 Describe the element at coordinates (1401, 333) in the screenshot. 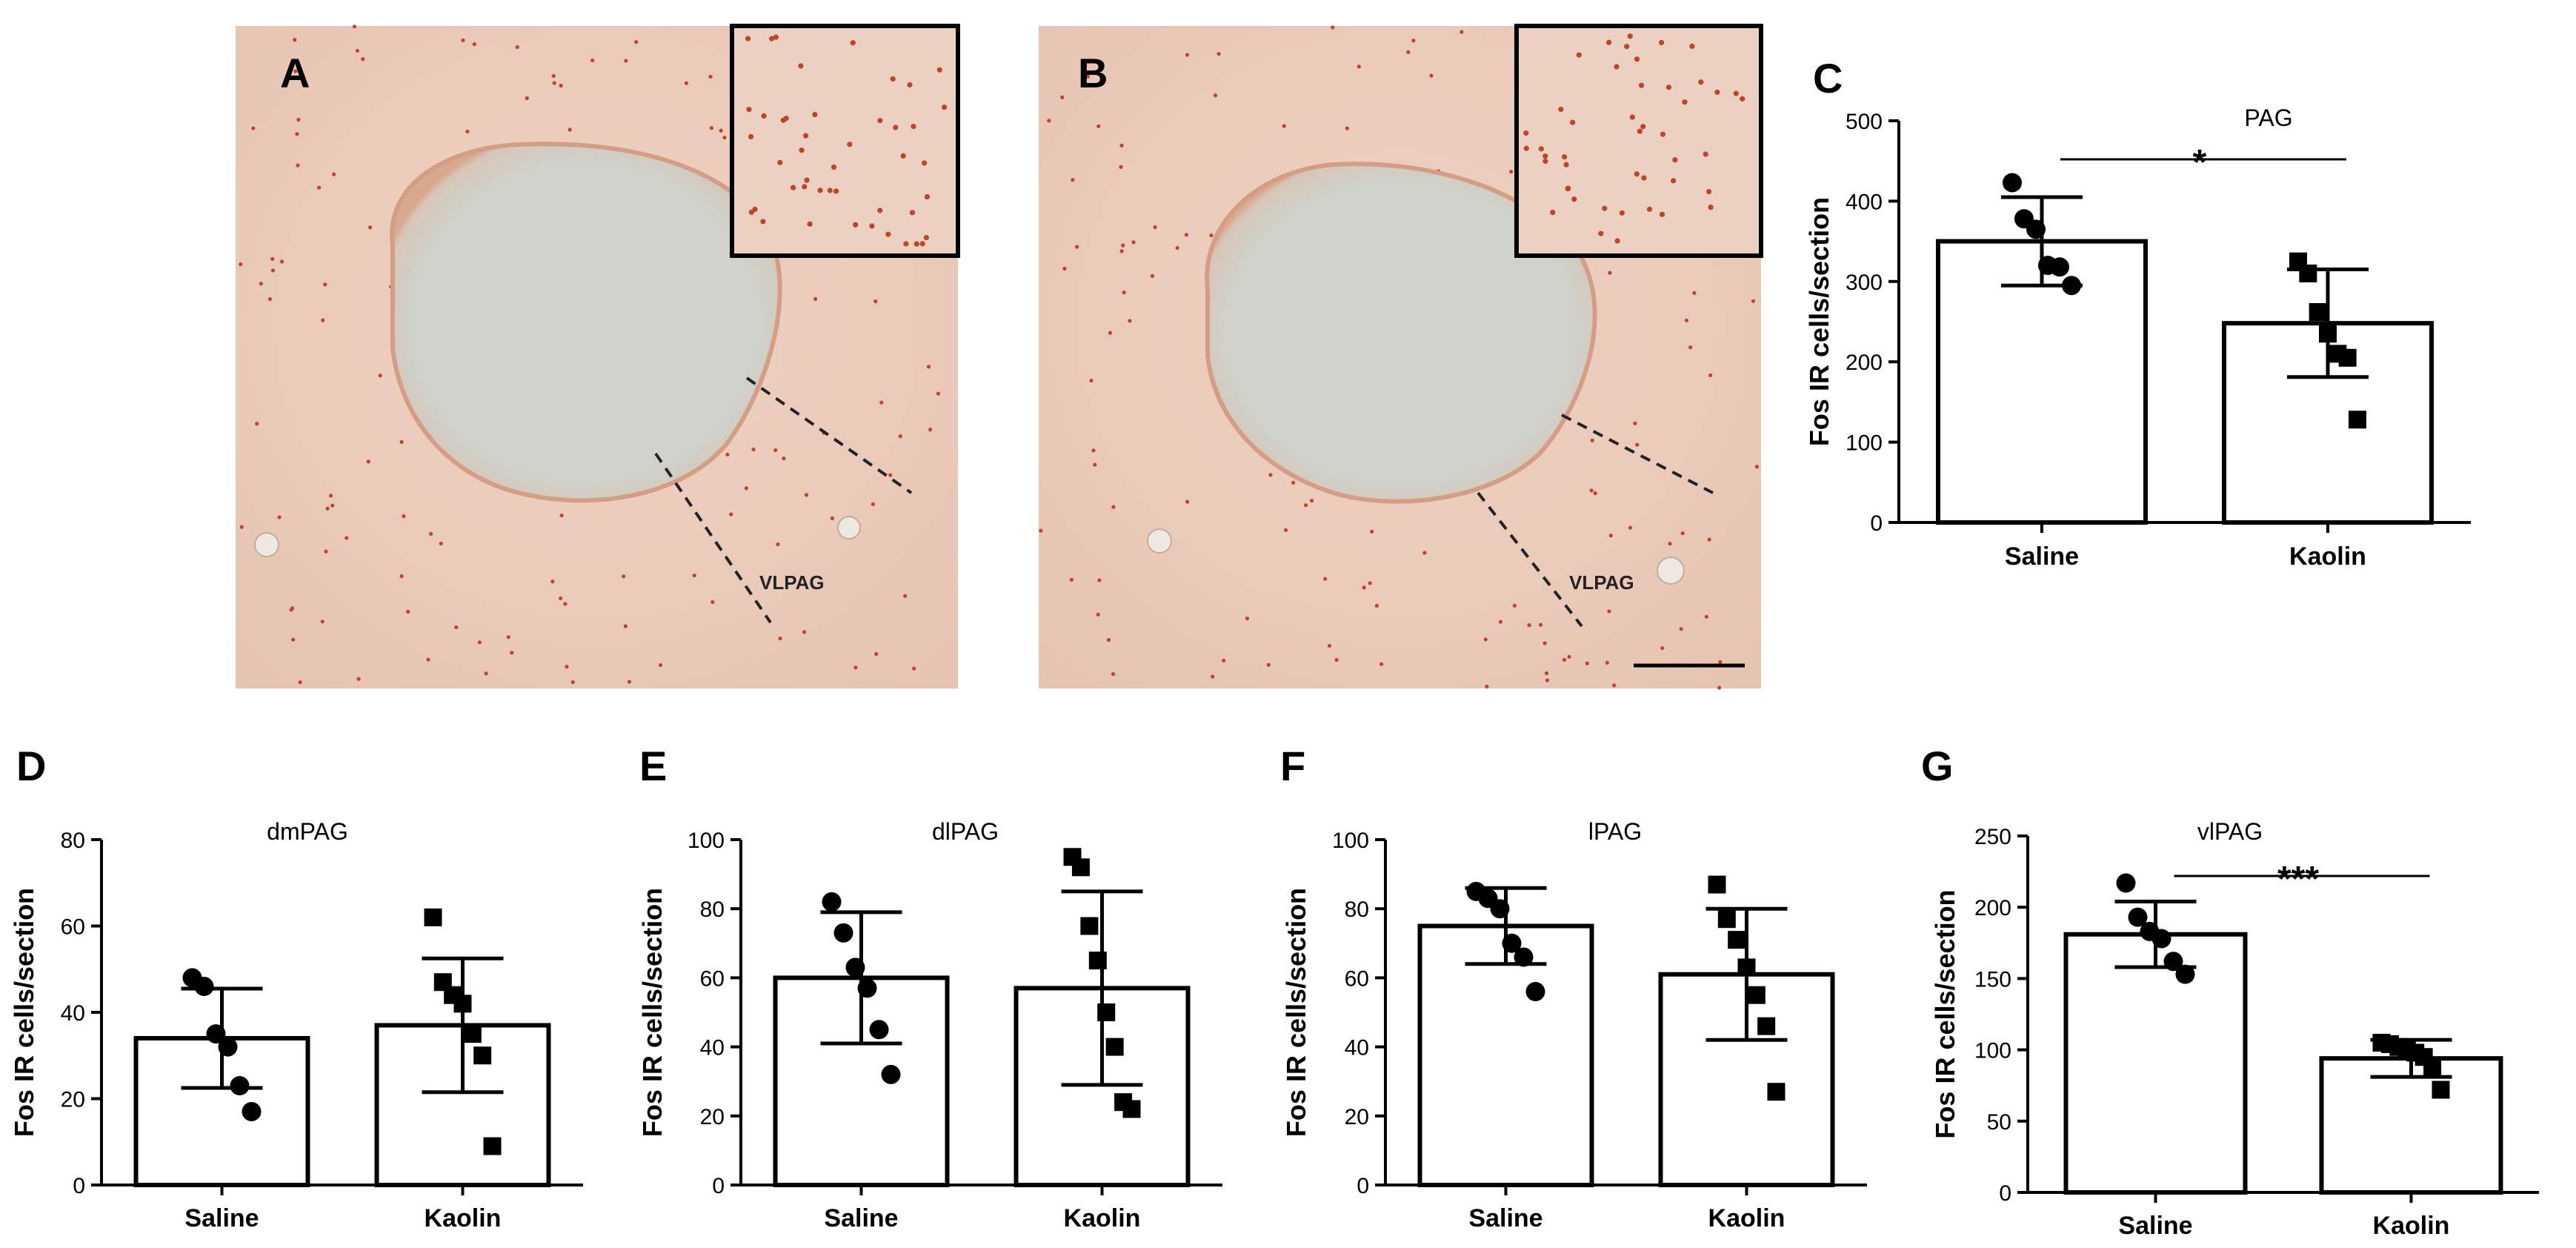

I see `micrograph-b-lesion` at that location.